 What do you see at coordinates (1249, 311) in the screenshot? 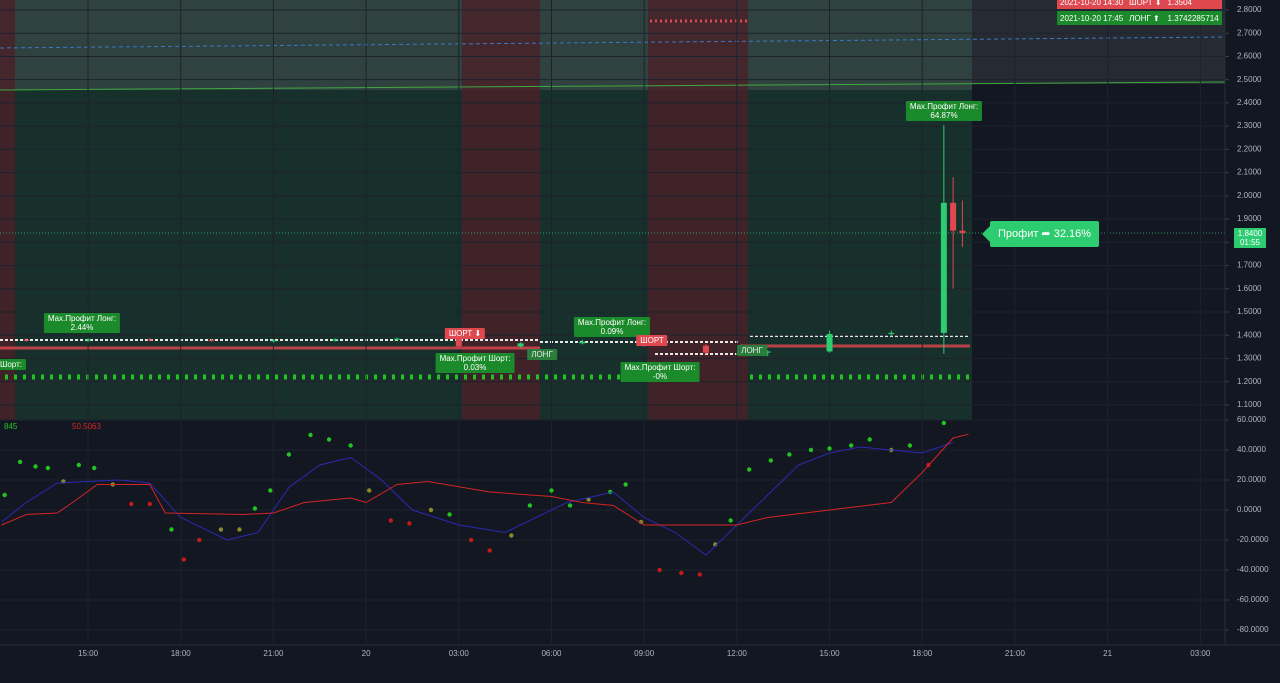
I see `y-tick-label: 1.5000` at bounding box center [1249, 311].